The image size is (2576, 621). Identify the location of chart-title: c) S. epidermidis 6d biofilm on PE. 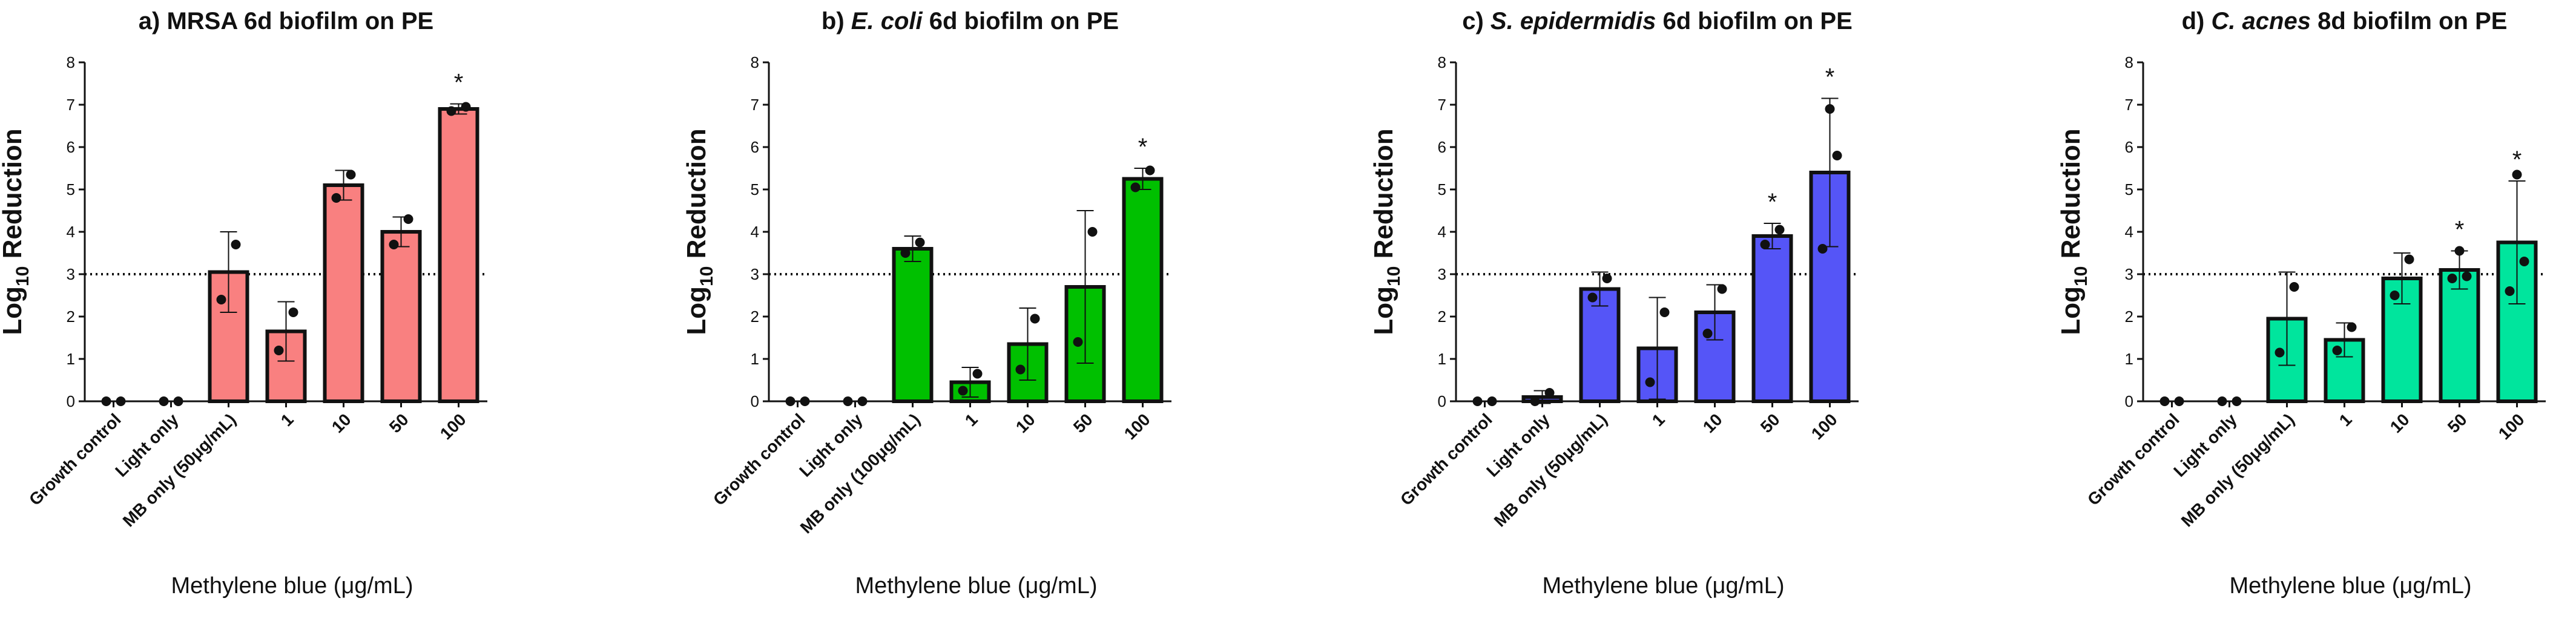
(1657, 21).